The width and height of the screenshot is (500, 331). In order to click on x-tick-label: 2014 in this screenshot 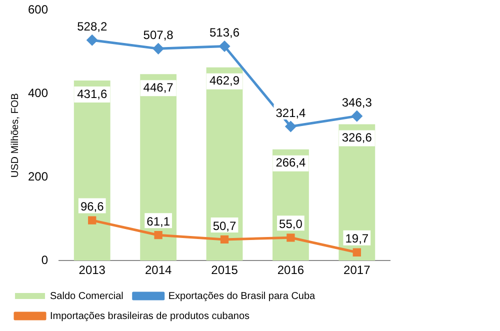, I will do `click(158, 270)`.